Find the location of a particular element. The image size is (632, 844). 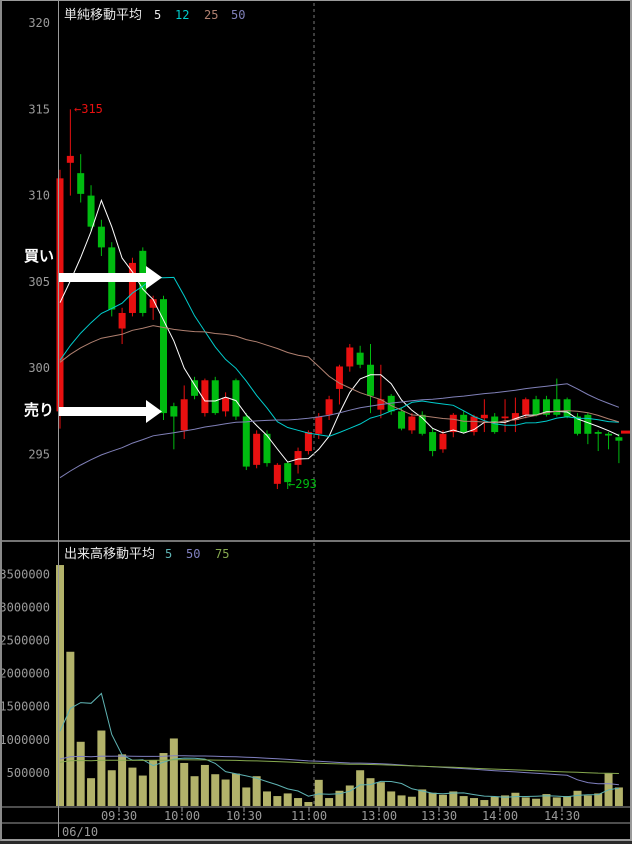

volume-ma-5-line is located at coordinates (339, 745).